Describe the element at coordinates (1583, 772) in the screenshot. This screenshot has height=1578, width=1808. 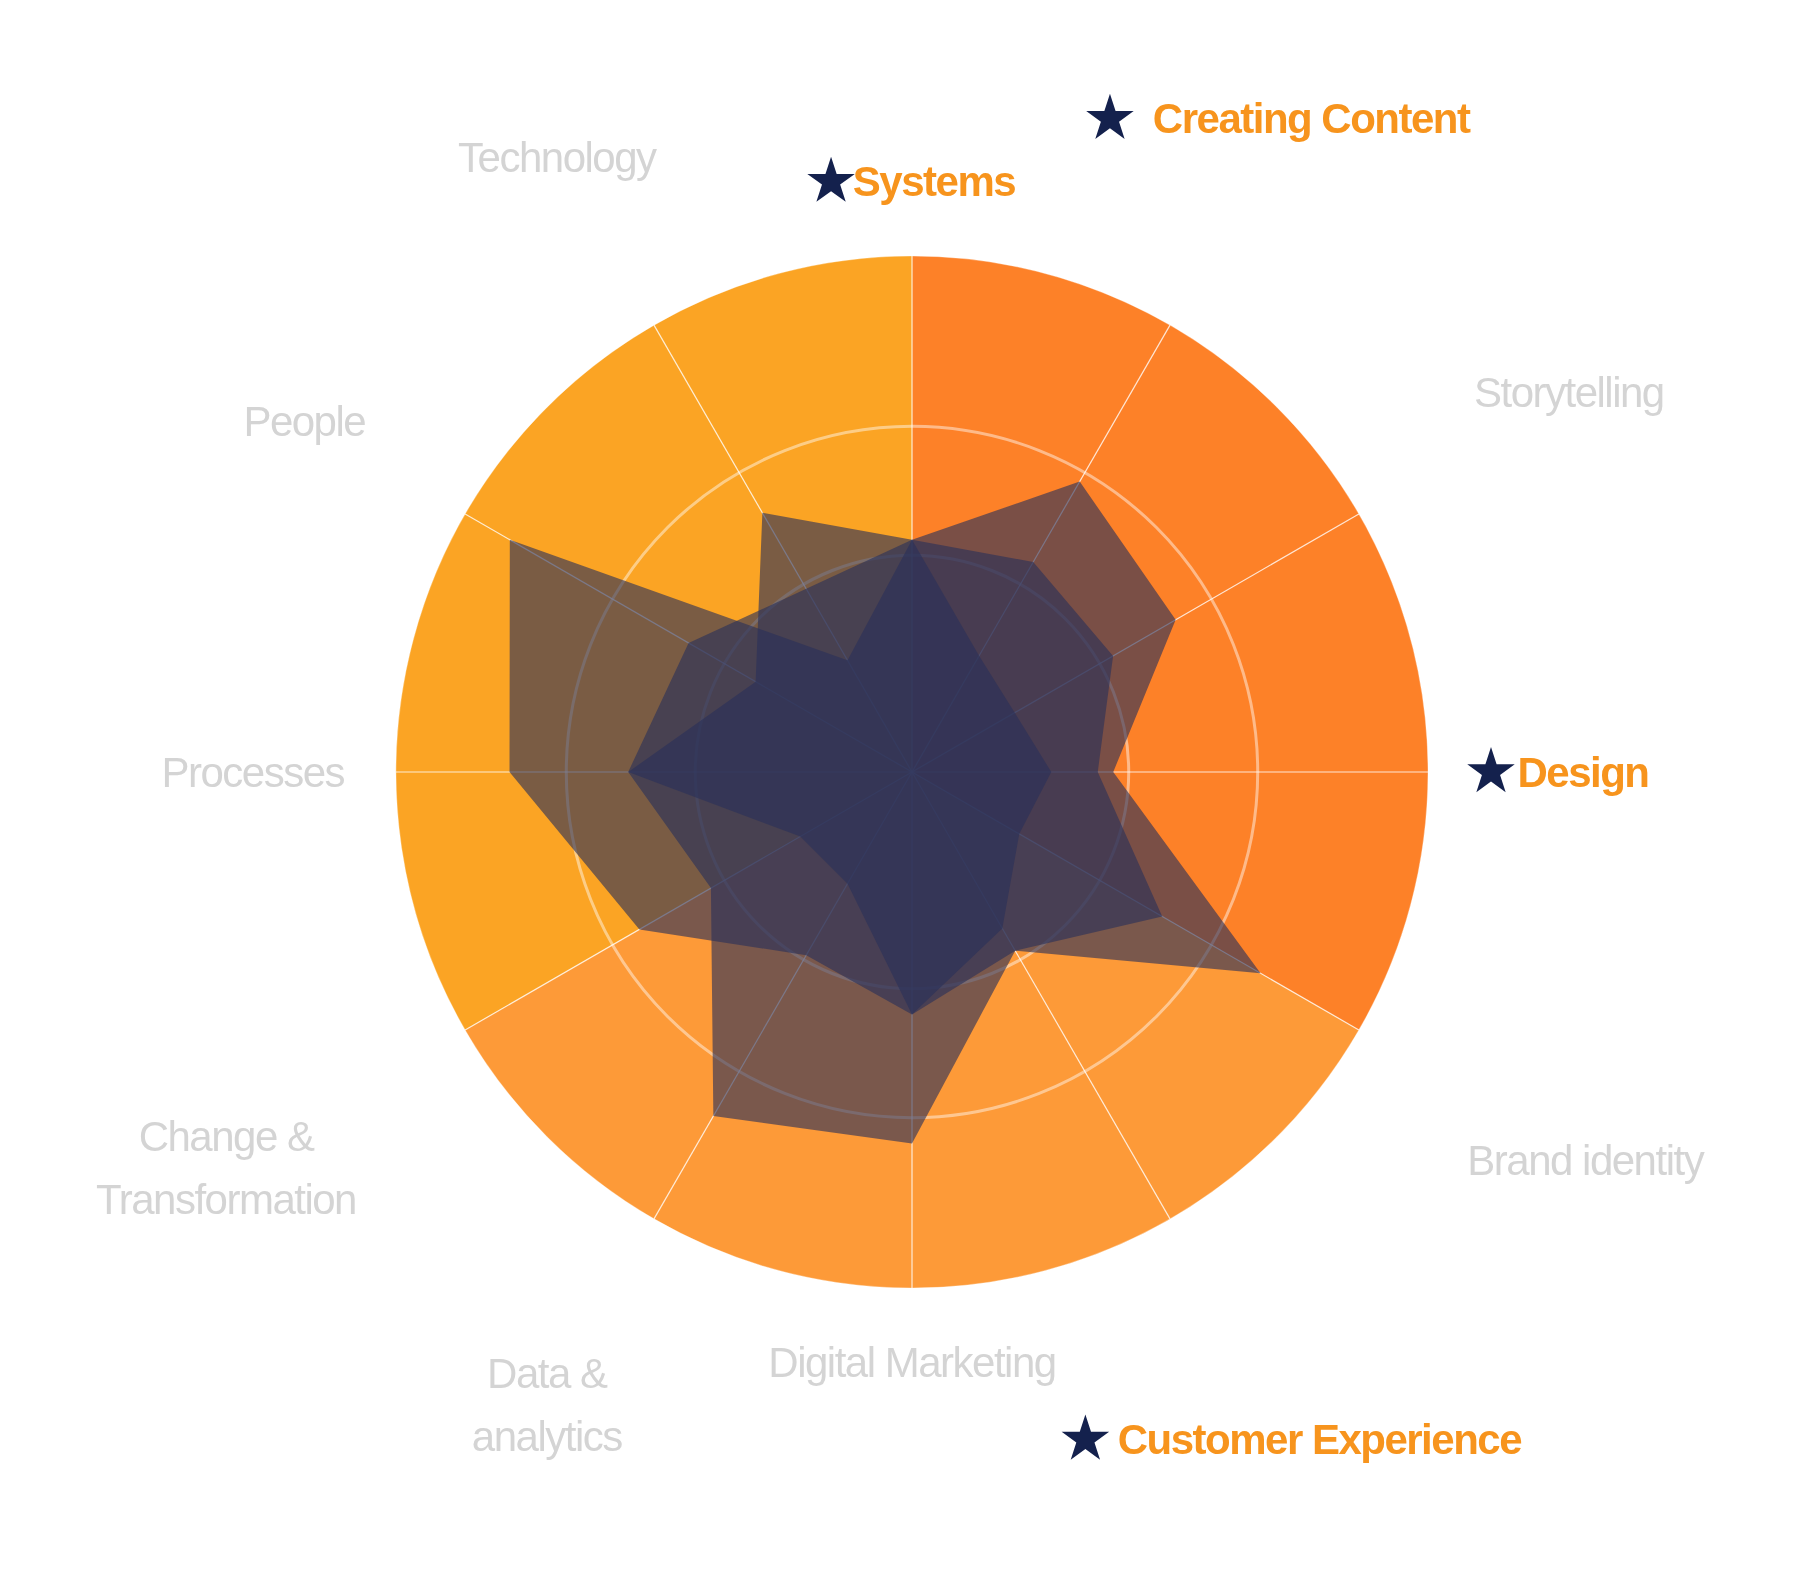
I see `spoke-label: Design` at that location.